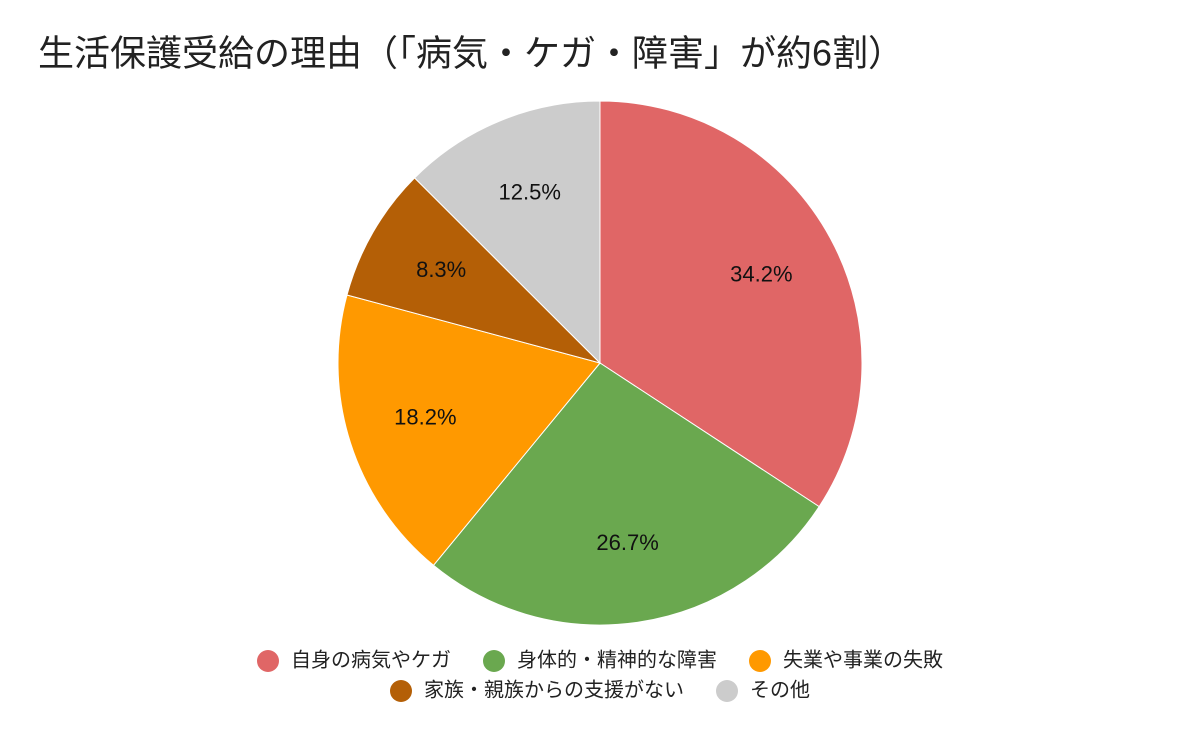  What do you see at coordinates (863, 659) in the screenshot?
I see `legend-label: 失業や事業の失敗` at bounding box center [863, 659].